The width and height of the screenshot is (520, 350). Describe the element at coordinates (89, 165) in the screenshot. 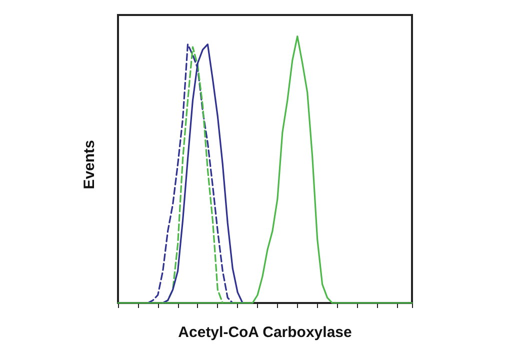

I see `y-axis-title: Events` at that location.